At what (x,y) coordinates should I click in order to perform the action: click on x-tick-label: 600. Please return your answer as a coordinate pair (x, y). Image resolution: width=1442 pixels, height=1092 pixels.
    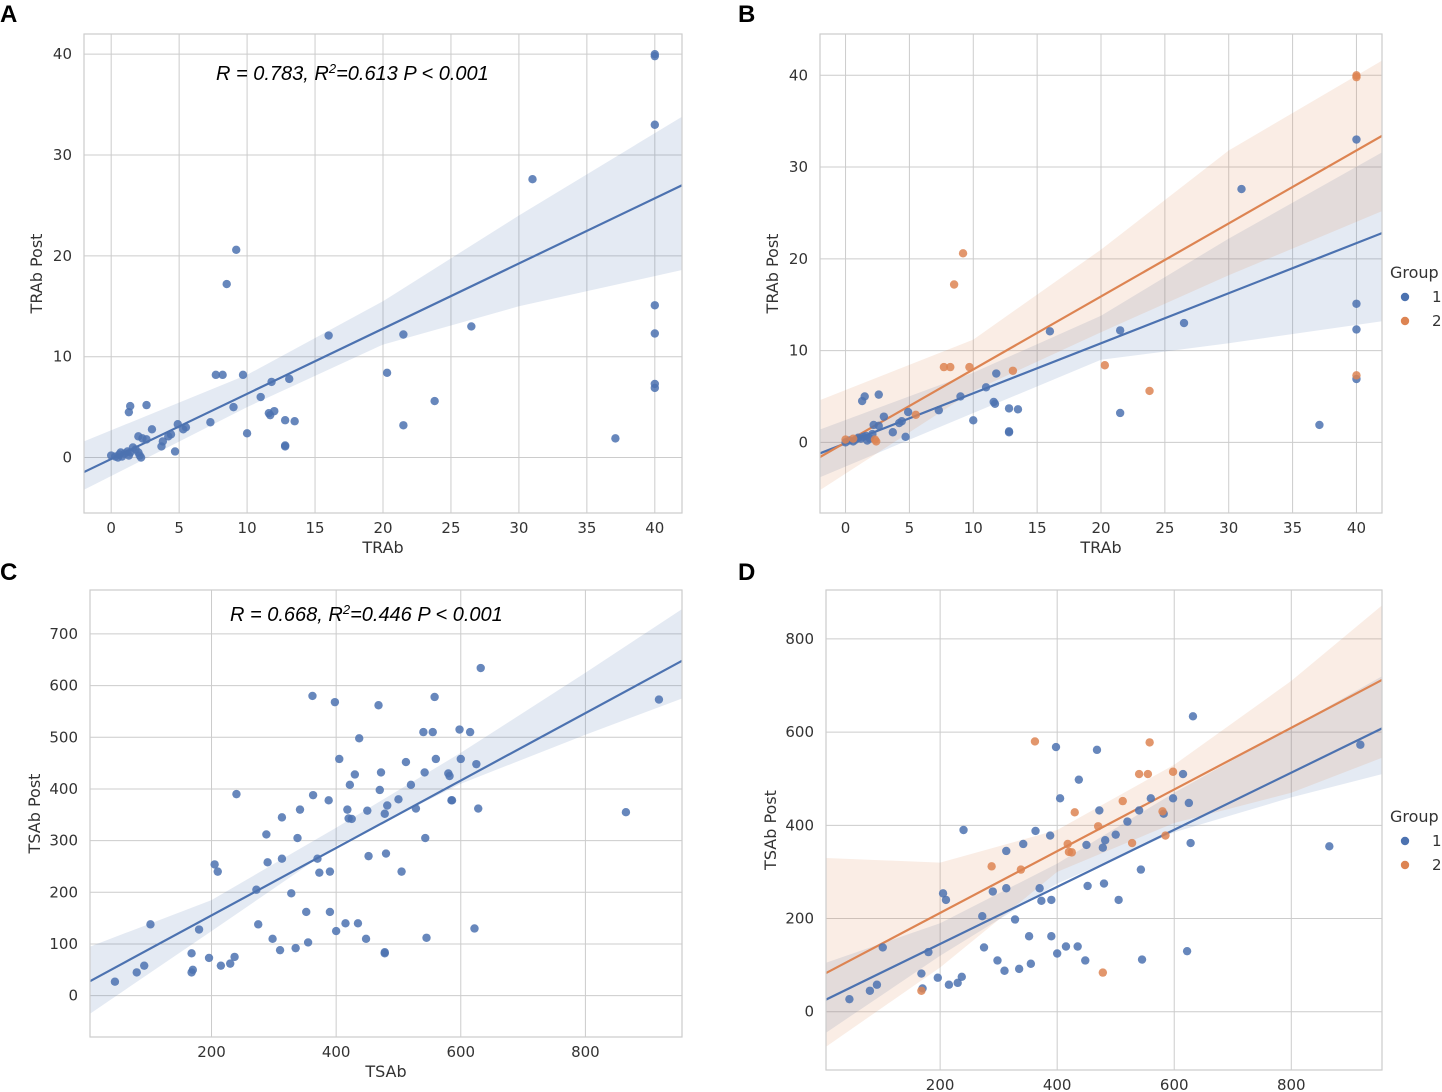
    Looking at the image, I should click on (1174, 1084).